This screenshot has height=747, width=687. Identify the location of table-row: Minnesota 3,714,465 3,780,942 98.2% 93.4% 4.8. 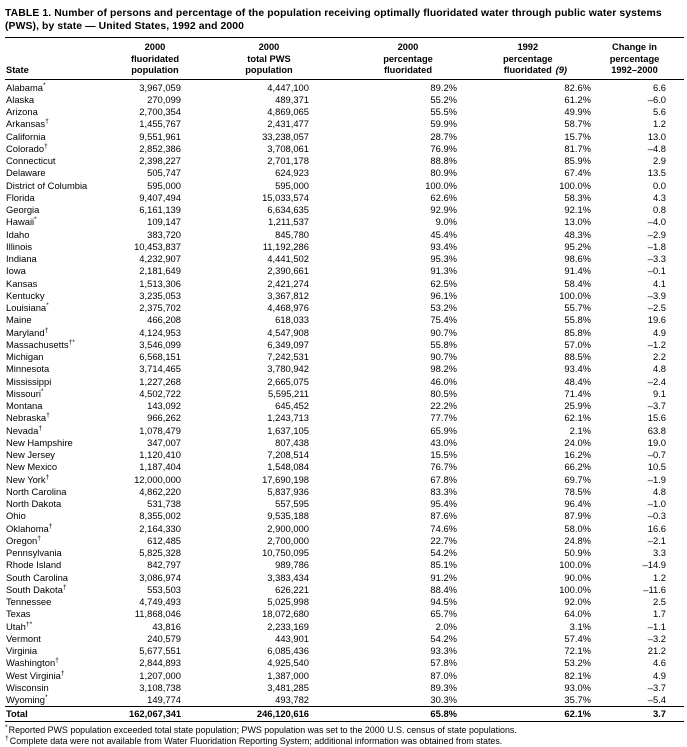
(344, 369).